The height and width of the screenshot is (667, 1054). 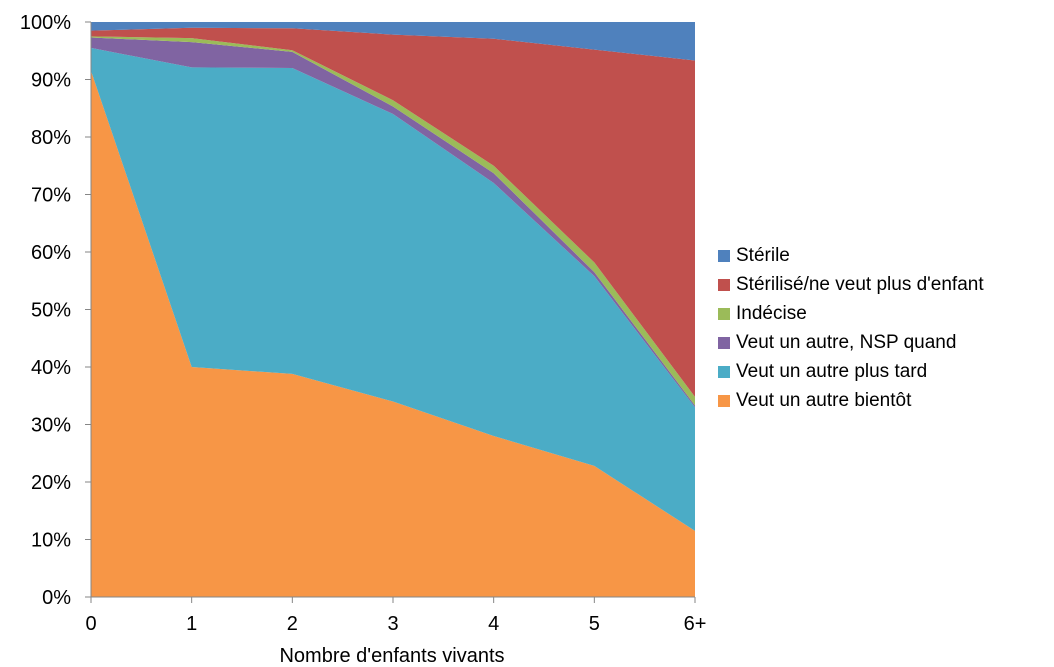 I want to click on x-axis-tick-labels: 0 1 2 3 4 5 6+, so click(x=395, y=624).